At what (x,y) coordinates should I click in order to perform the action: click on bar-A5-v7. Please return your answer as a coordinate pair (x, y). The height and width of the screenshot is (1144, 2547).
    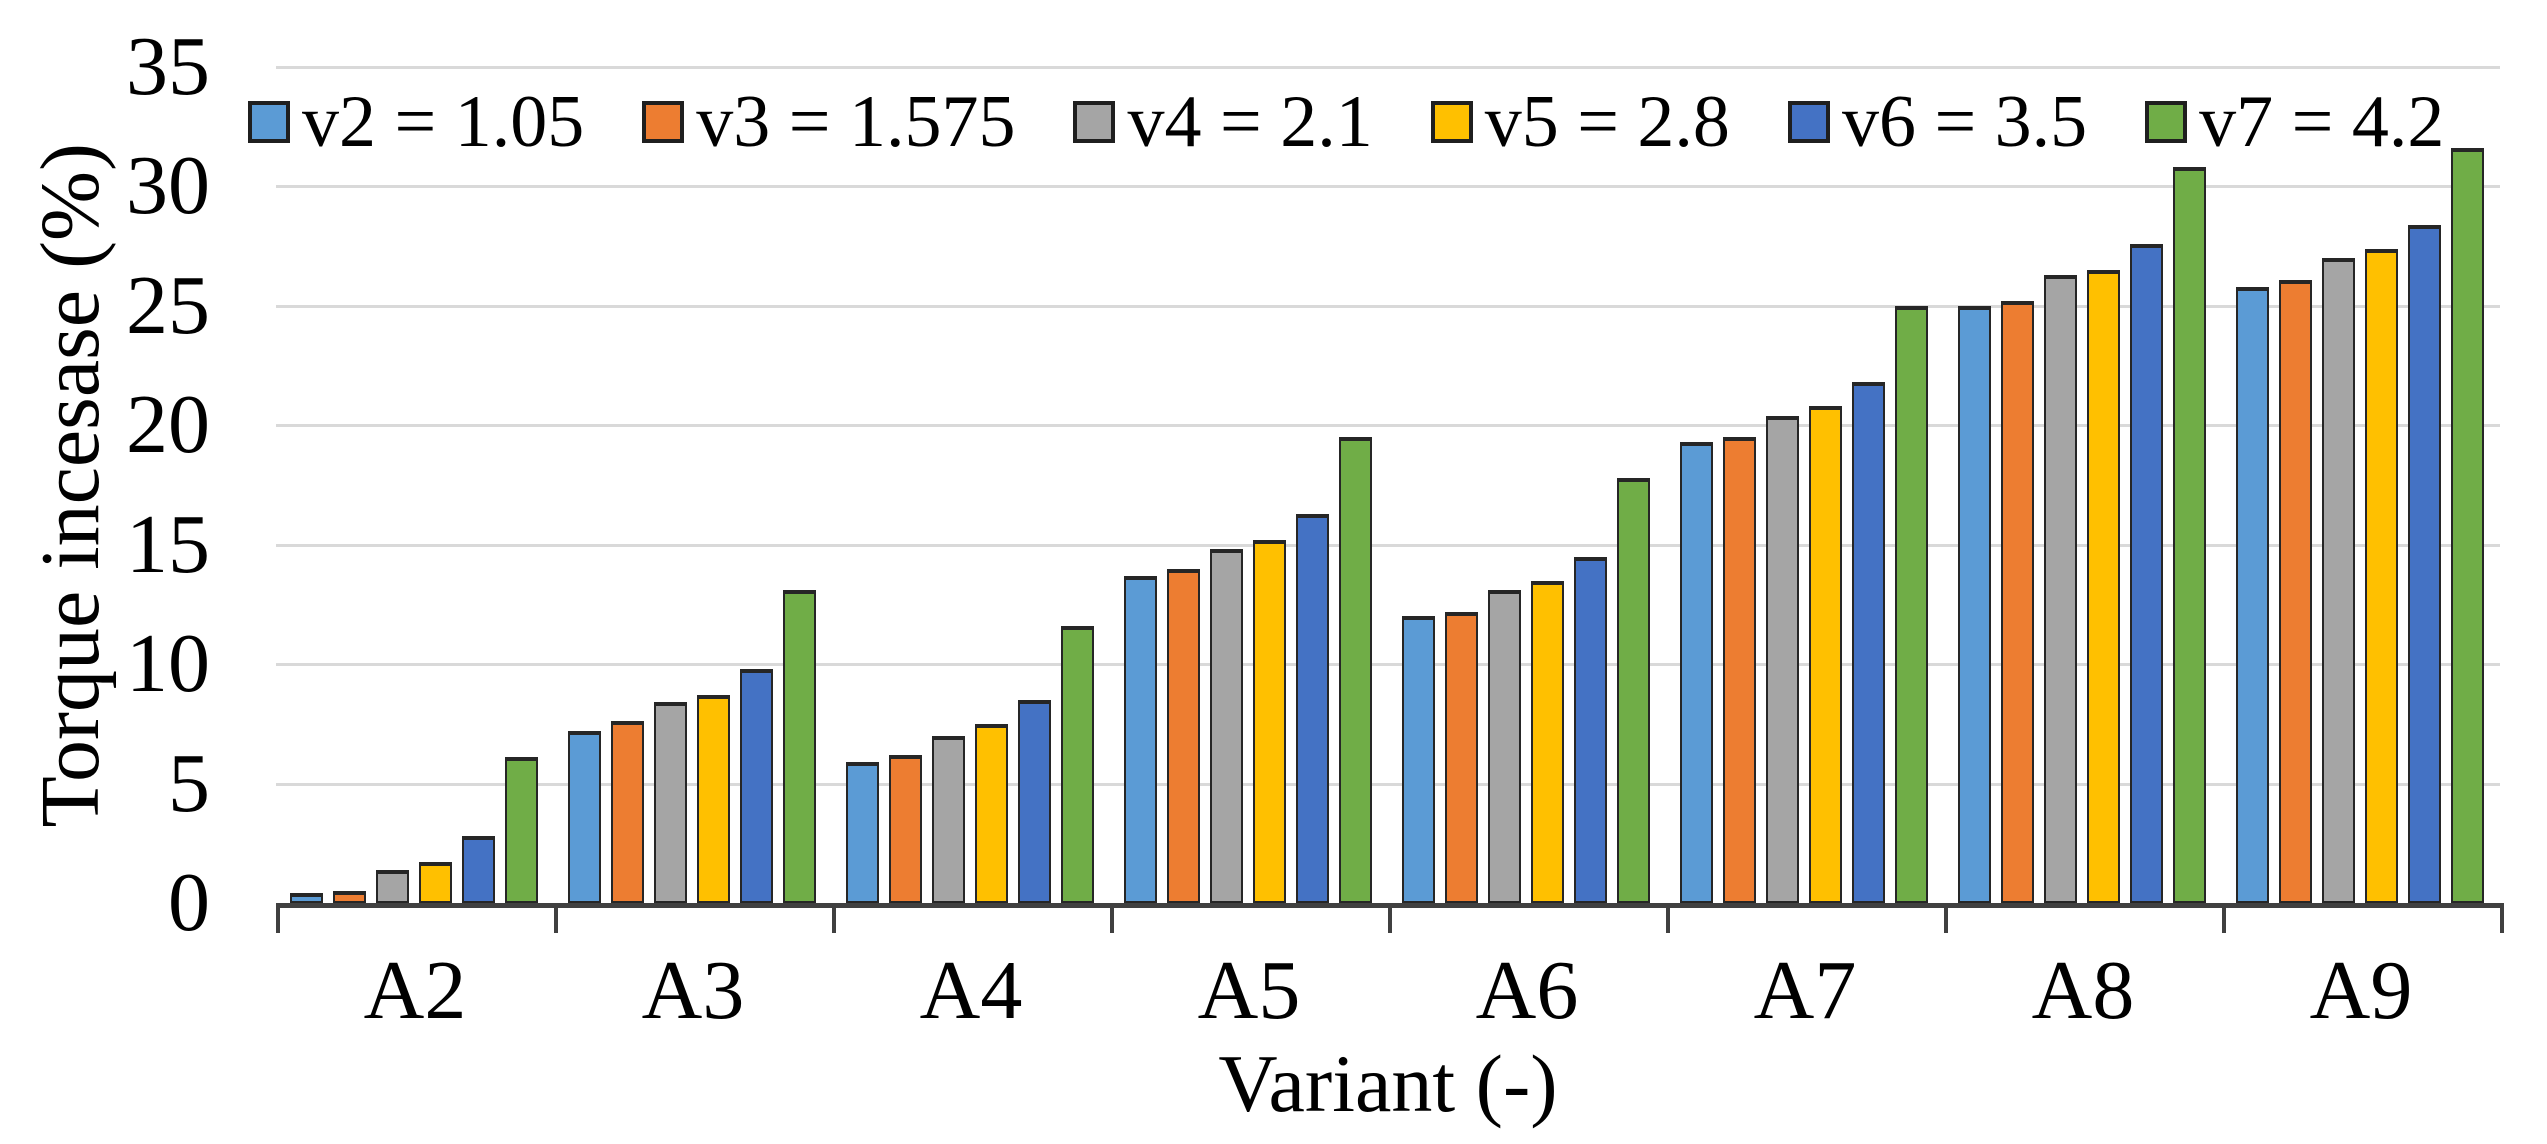
    Looking at the image, I should click on (1355, 670).